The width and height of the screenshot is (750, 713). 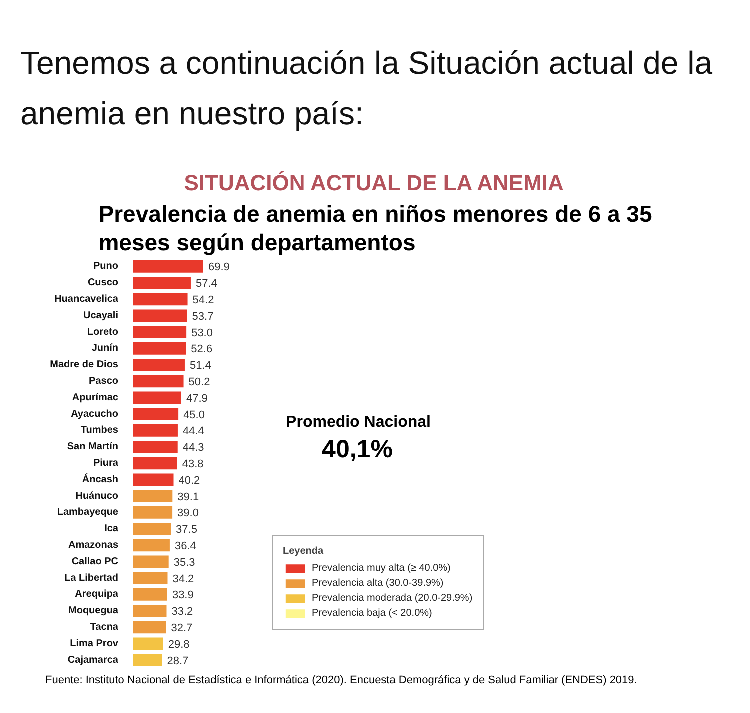 What do you see at coordinates (94, 644) in the screenshot?
I see `y-tick-label: Lima Prov` at bounding box center [94, 644].